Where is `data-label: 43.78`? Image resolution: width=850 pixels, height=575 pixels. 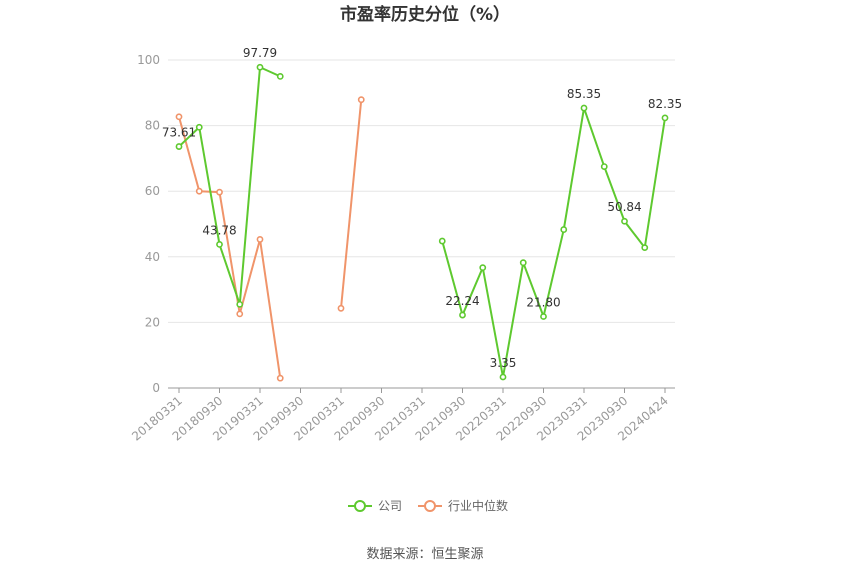
data-label: 43.78 is located at coordinates (219, 230).